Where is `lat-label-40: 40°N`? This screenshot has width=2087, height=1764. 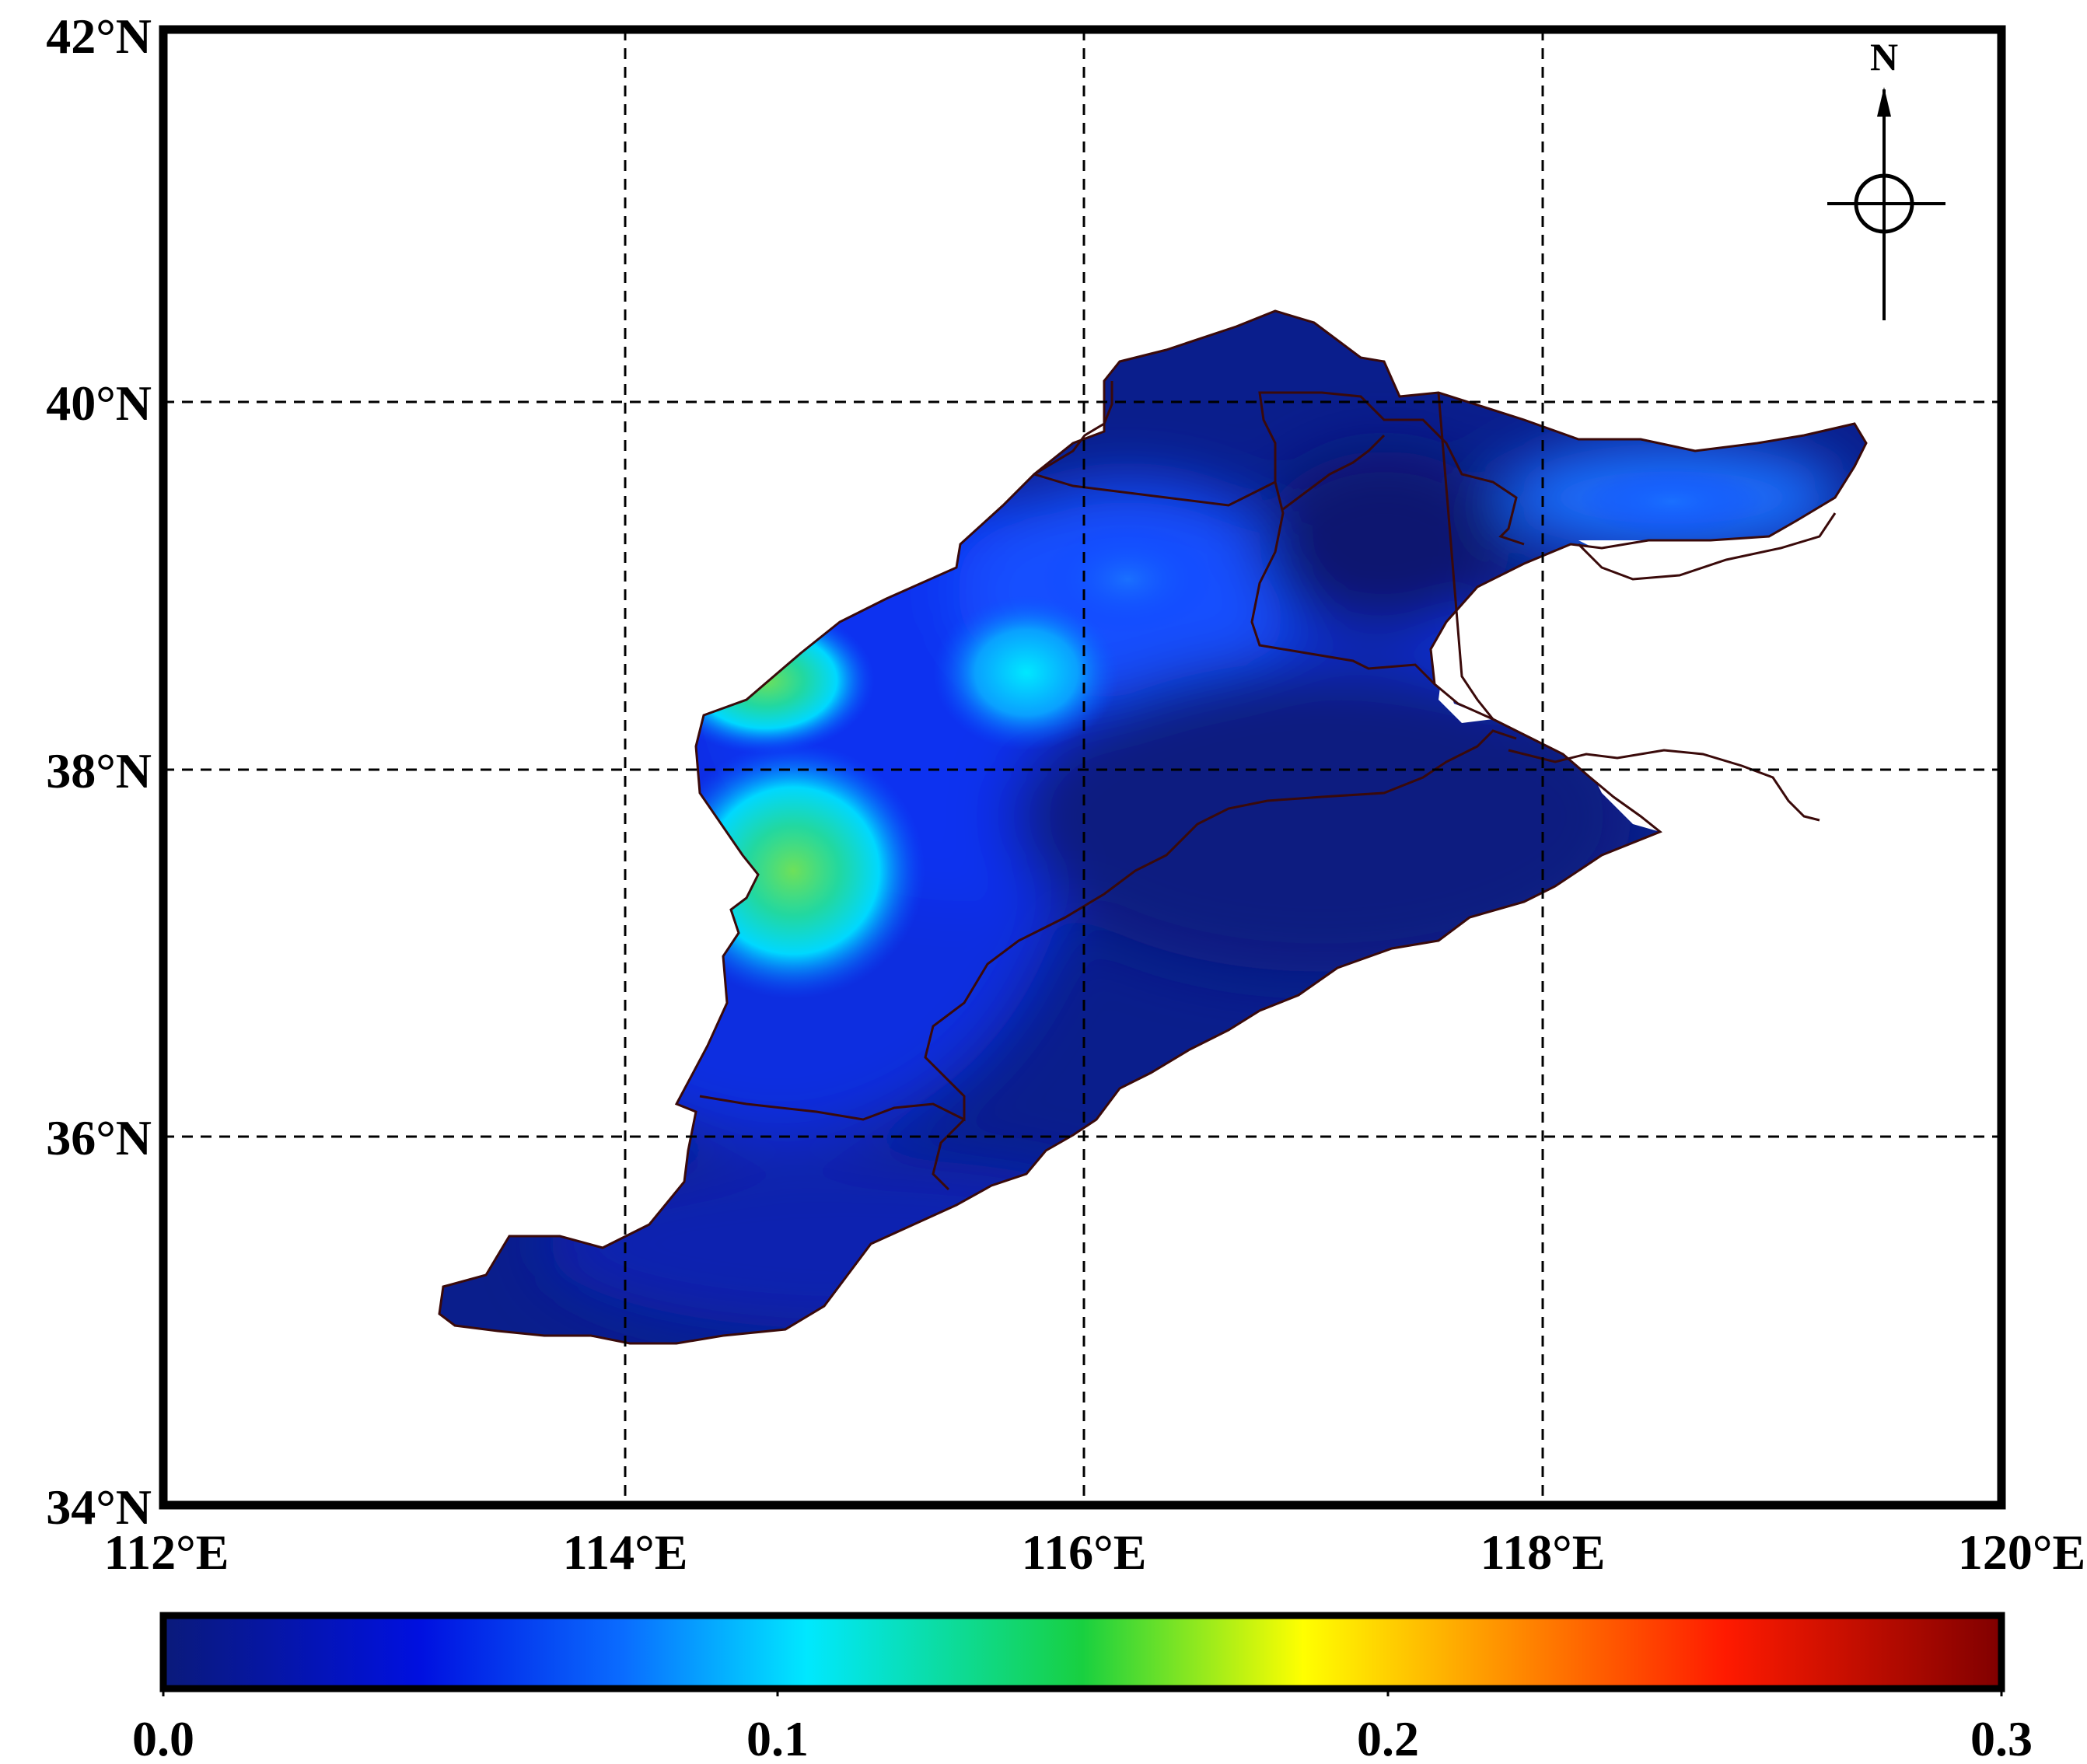 lat-label-40: 40°N is located at coordinates (99, 403).